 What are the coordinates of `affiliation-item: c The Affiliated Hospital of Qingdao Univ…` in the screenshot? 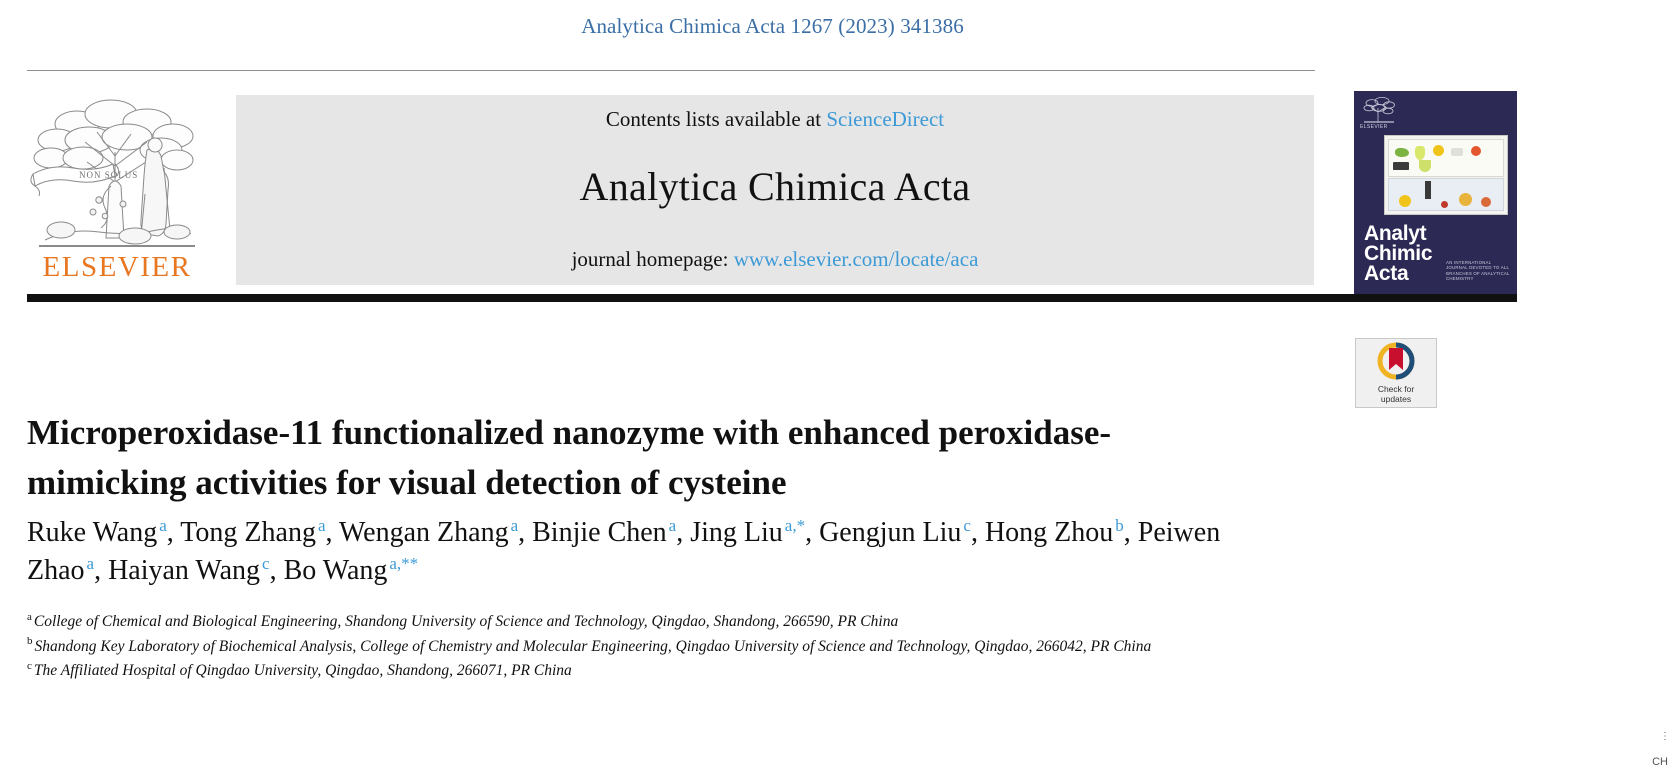 It's located at (672, 671).